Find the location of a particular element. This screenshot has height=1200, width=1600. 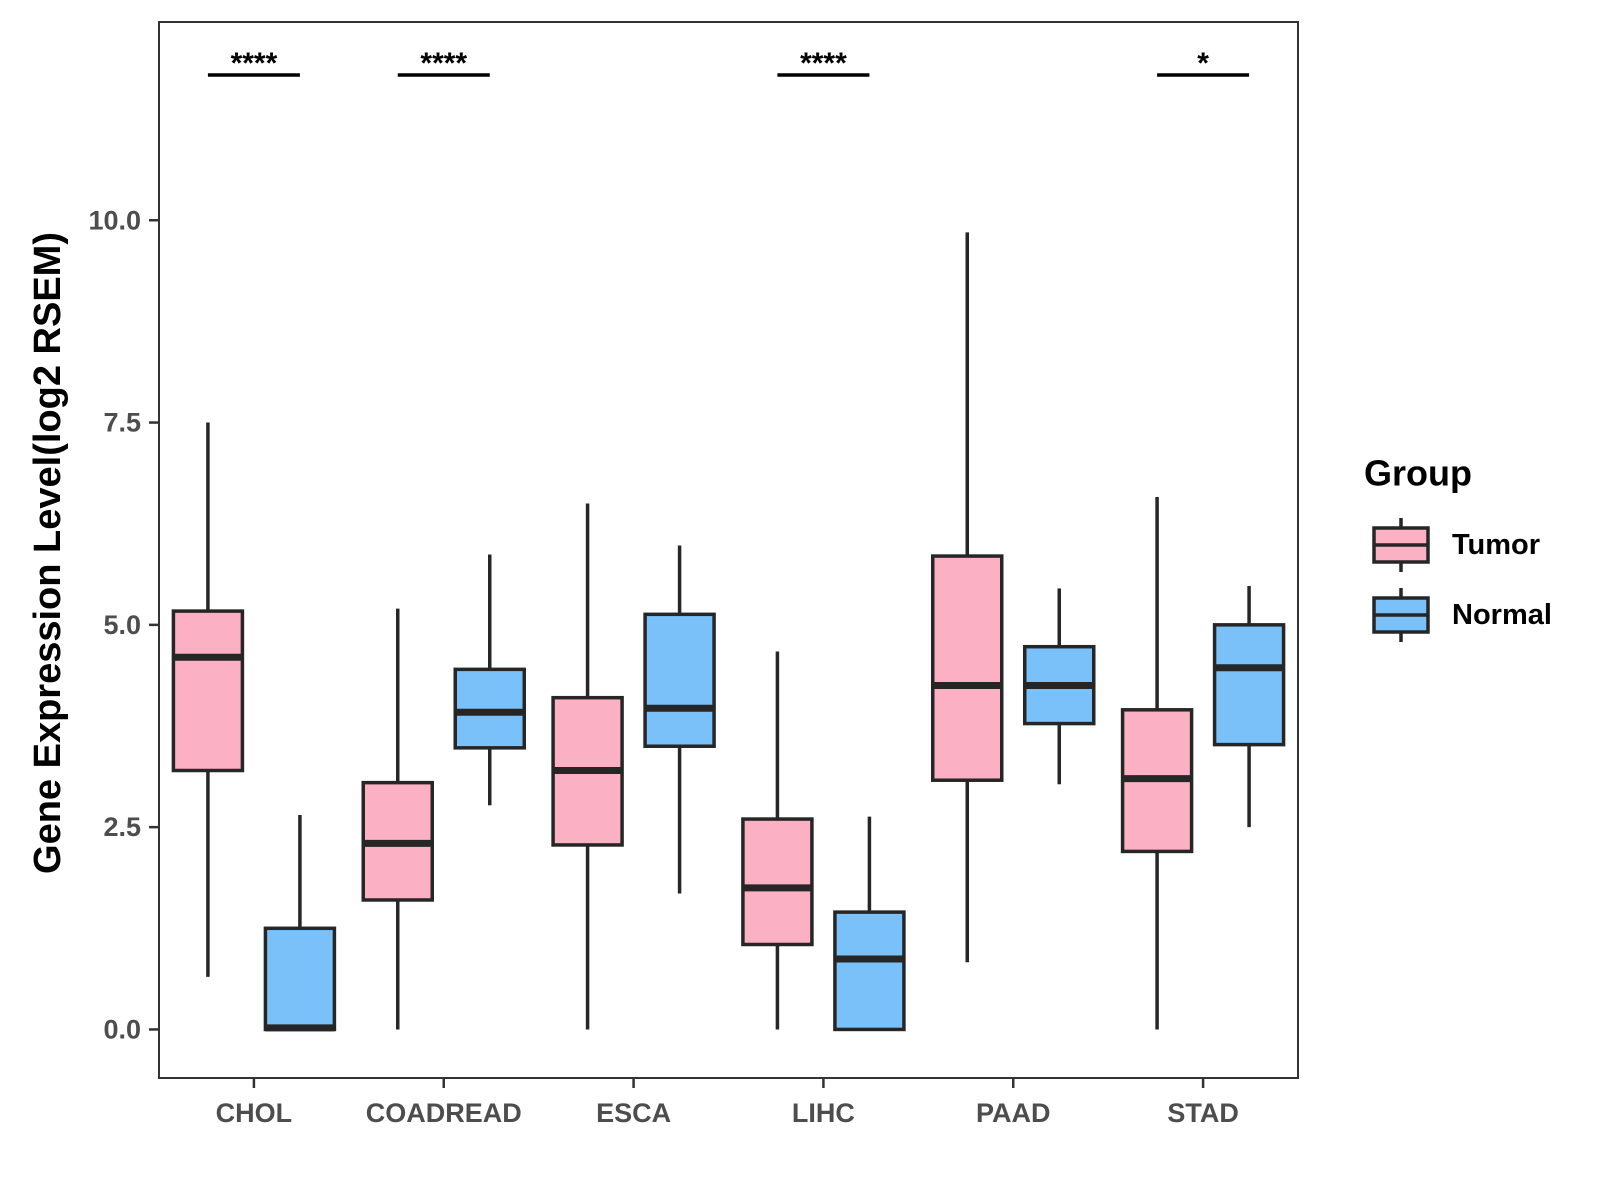

box-tumor-chol is located at coordinates (208, 699).